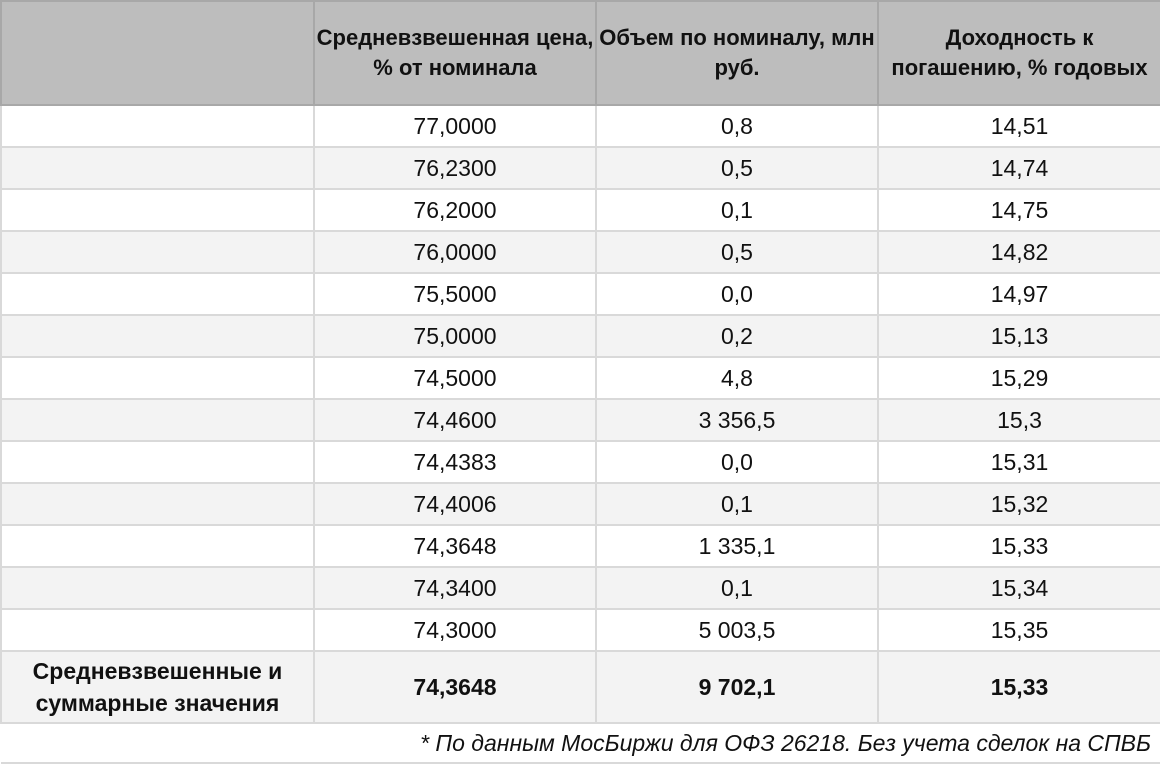 The height and width of the screenshot is (768, 1160). I want to click on volume-cell: 0,2, so click(737, 336).